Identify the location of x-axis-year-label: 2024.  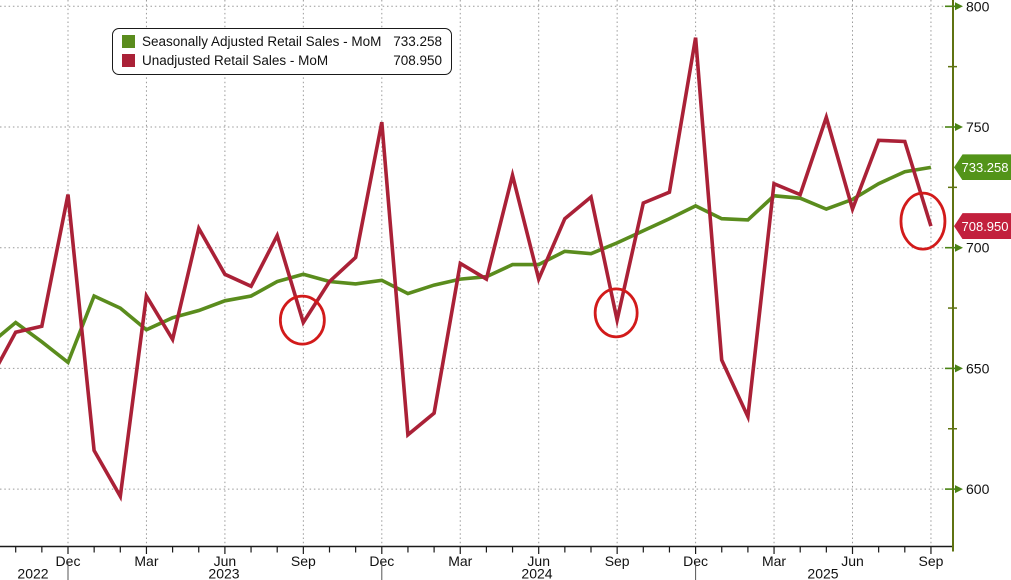
(536, 573).